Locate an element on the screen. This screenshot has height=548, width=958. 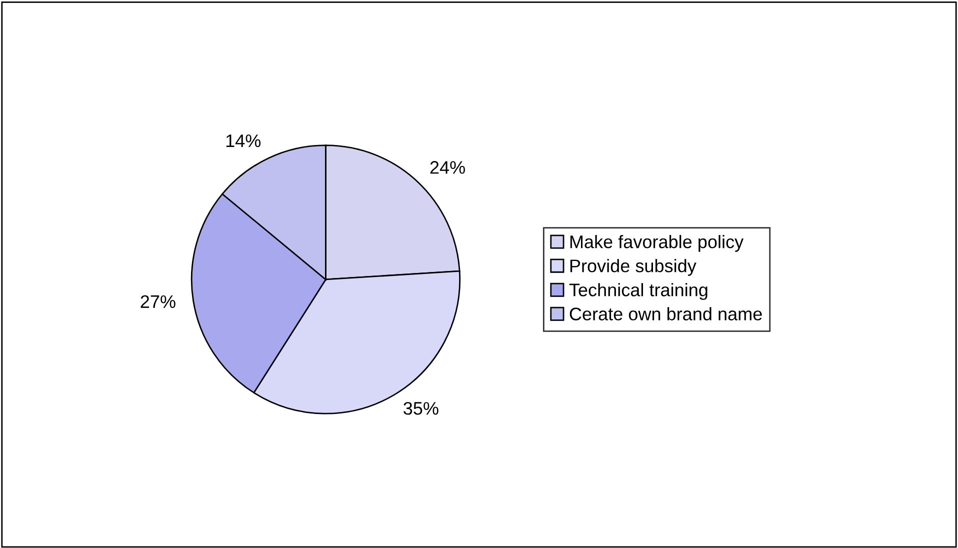
data-label: 35% is located at coordinates (421, 408).